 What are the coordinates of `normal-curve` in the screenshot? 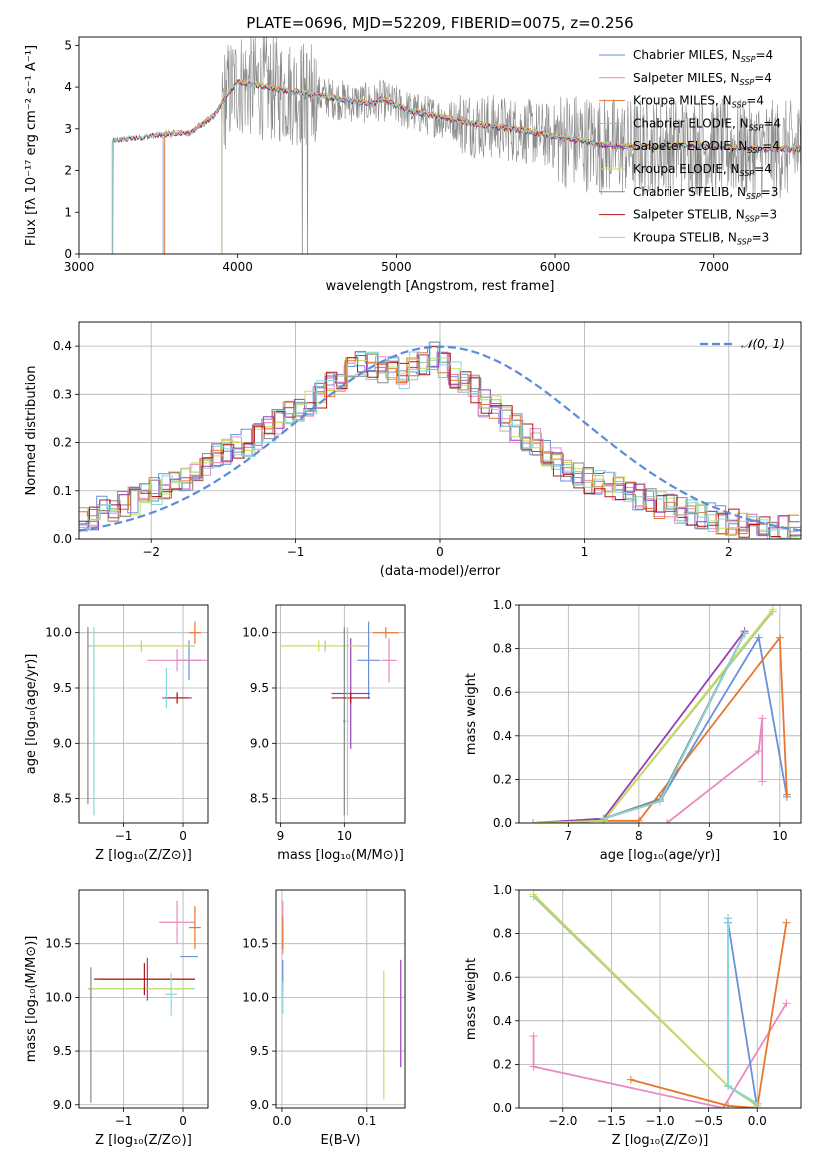 It's located at (440, 438).